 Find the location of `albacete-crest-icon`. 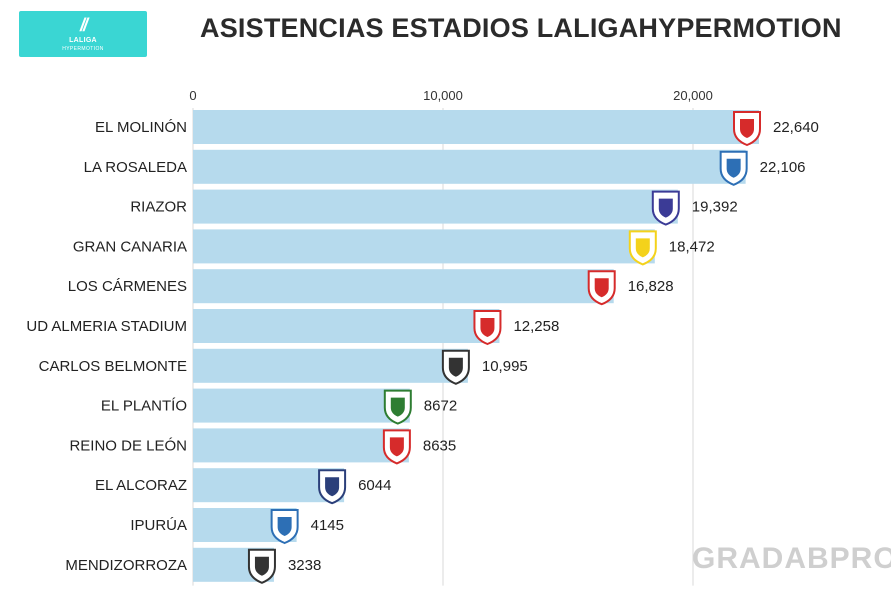

albacete-crest-icon is located at coordinates (455, 367).